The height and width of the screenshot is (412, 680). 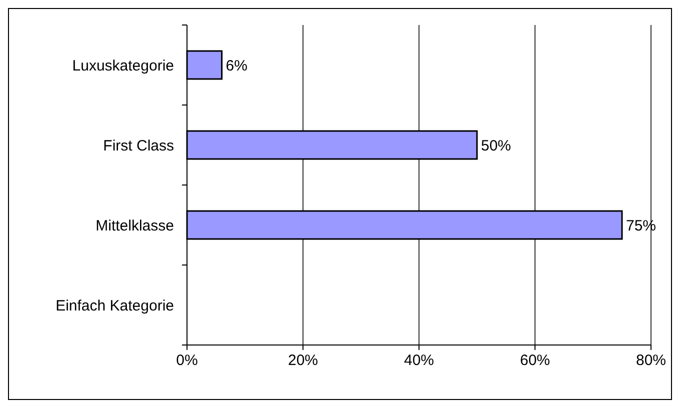 I want to click on x-tick-label: 80%, so click(x=651, y=360).